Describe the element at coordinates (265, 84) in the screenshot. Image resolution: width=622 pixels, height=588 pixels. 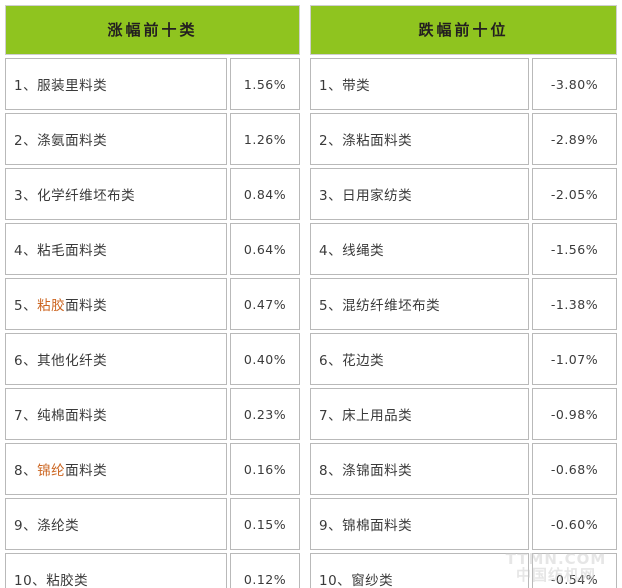
I see `row-value-cell: 1.56%` at that location.